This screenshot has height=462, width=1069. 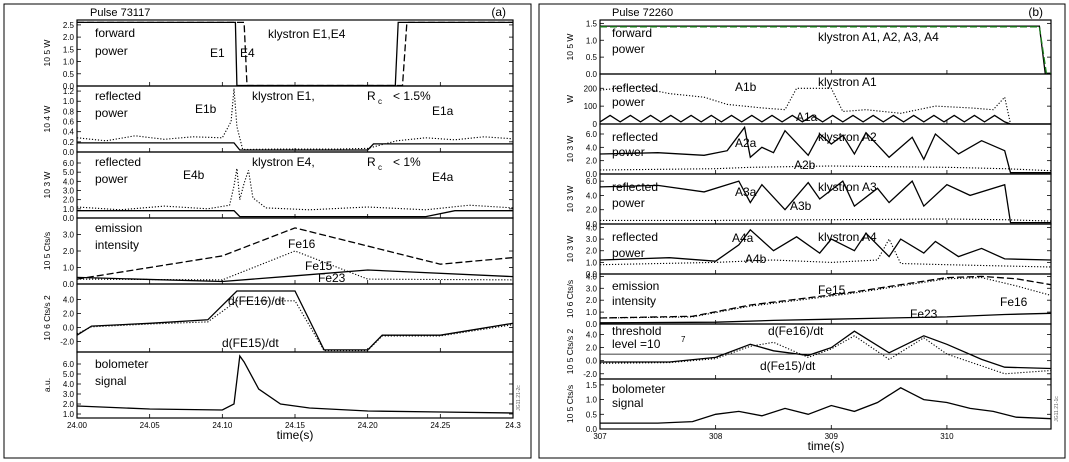 I want to click on y-axis-label: W, so click(x=570, y=99).